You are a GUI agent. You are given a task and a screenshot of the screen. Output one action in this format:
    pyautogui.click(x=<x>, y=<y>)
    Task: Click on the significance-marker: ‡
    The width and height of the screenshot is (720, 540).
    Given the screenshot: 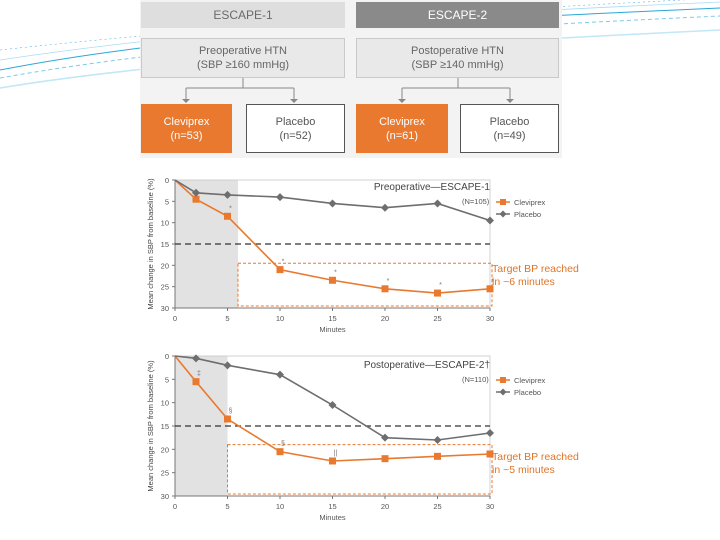 What is the action you would take?
    pyautogui.click(x=199, y=374)
    